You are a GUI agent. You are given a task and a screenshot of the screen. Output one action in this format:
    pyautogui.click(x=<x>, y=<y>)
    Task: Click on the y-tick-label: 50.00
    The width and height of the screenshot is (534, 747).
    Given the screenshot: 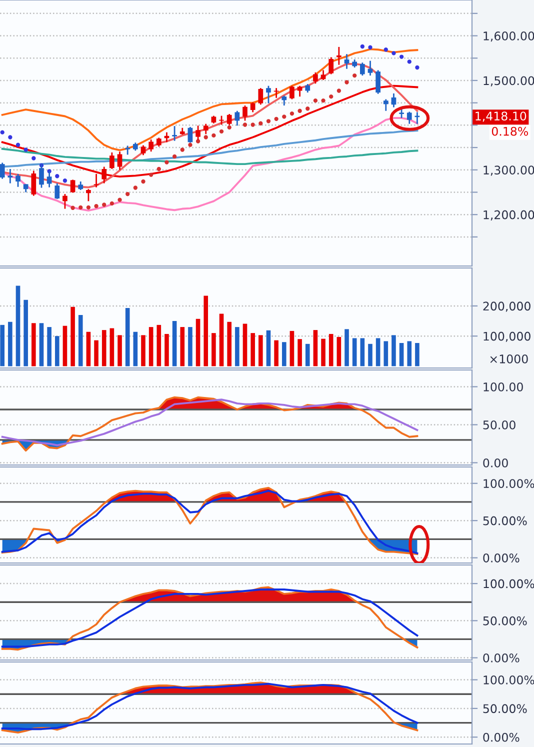 What is the action you would take?
    pyautogui.click(x=499, y=425)
    